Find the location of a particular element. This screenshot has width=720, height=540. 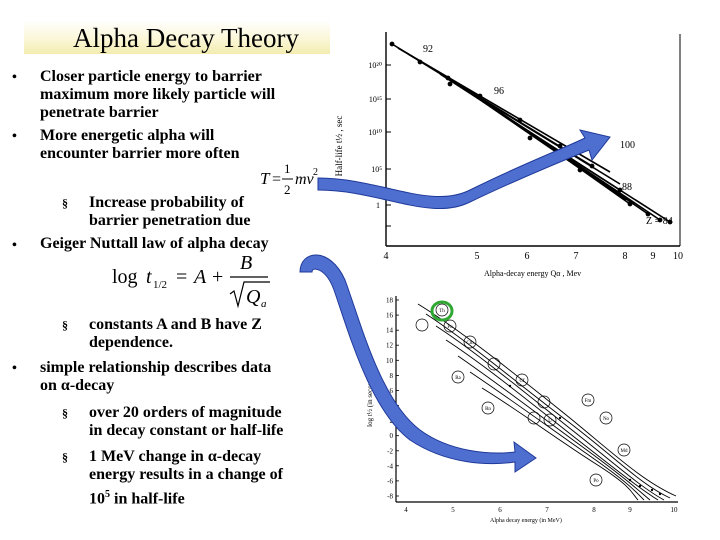

eq-Q: Q is located at coordinates (253, 297).